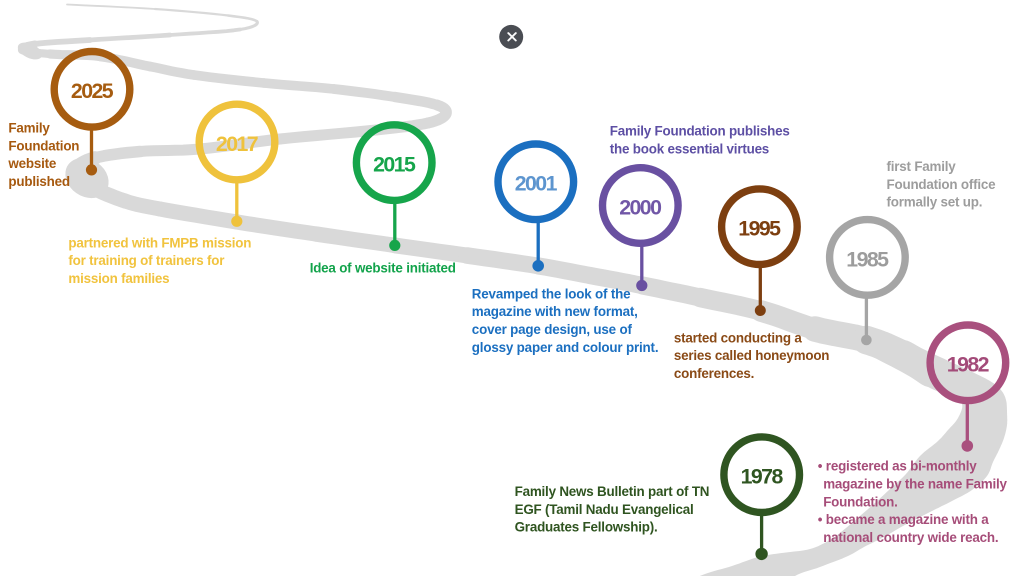  I want to click on svg-text: formally set up., so click(935, 202).